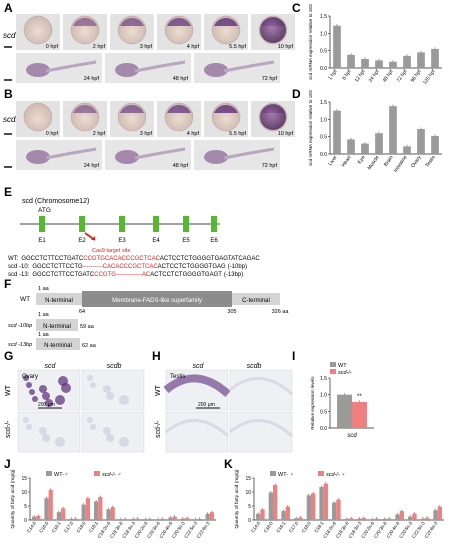 This screenshot has height=555, width=451. I want to click on b-time-label-0: 0 hpf, so click(52, 134).